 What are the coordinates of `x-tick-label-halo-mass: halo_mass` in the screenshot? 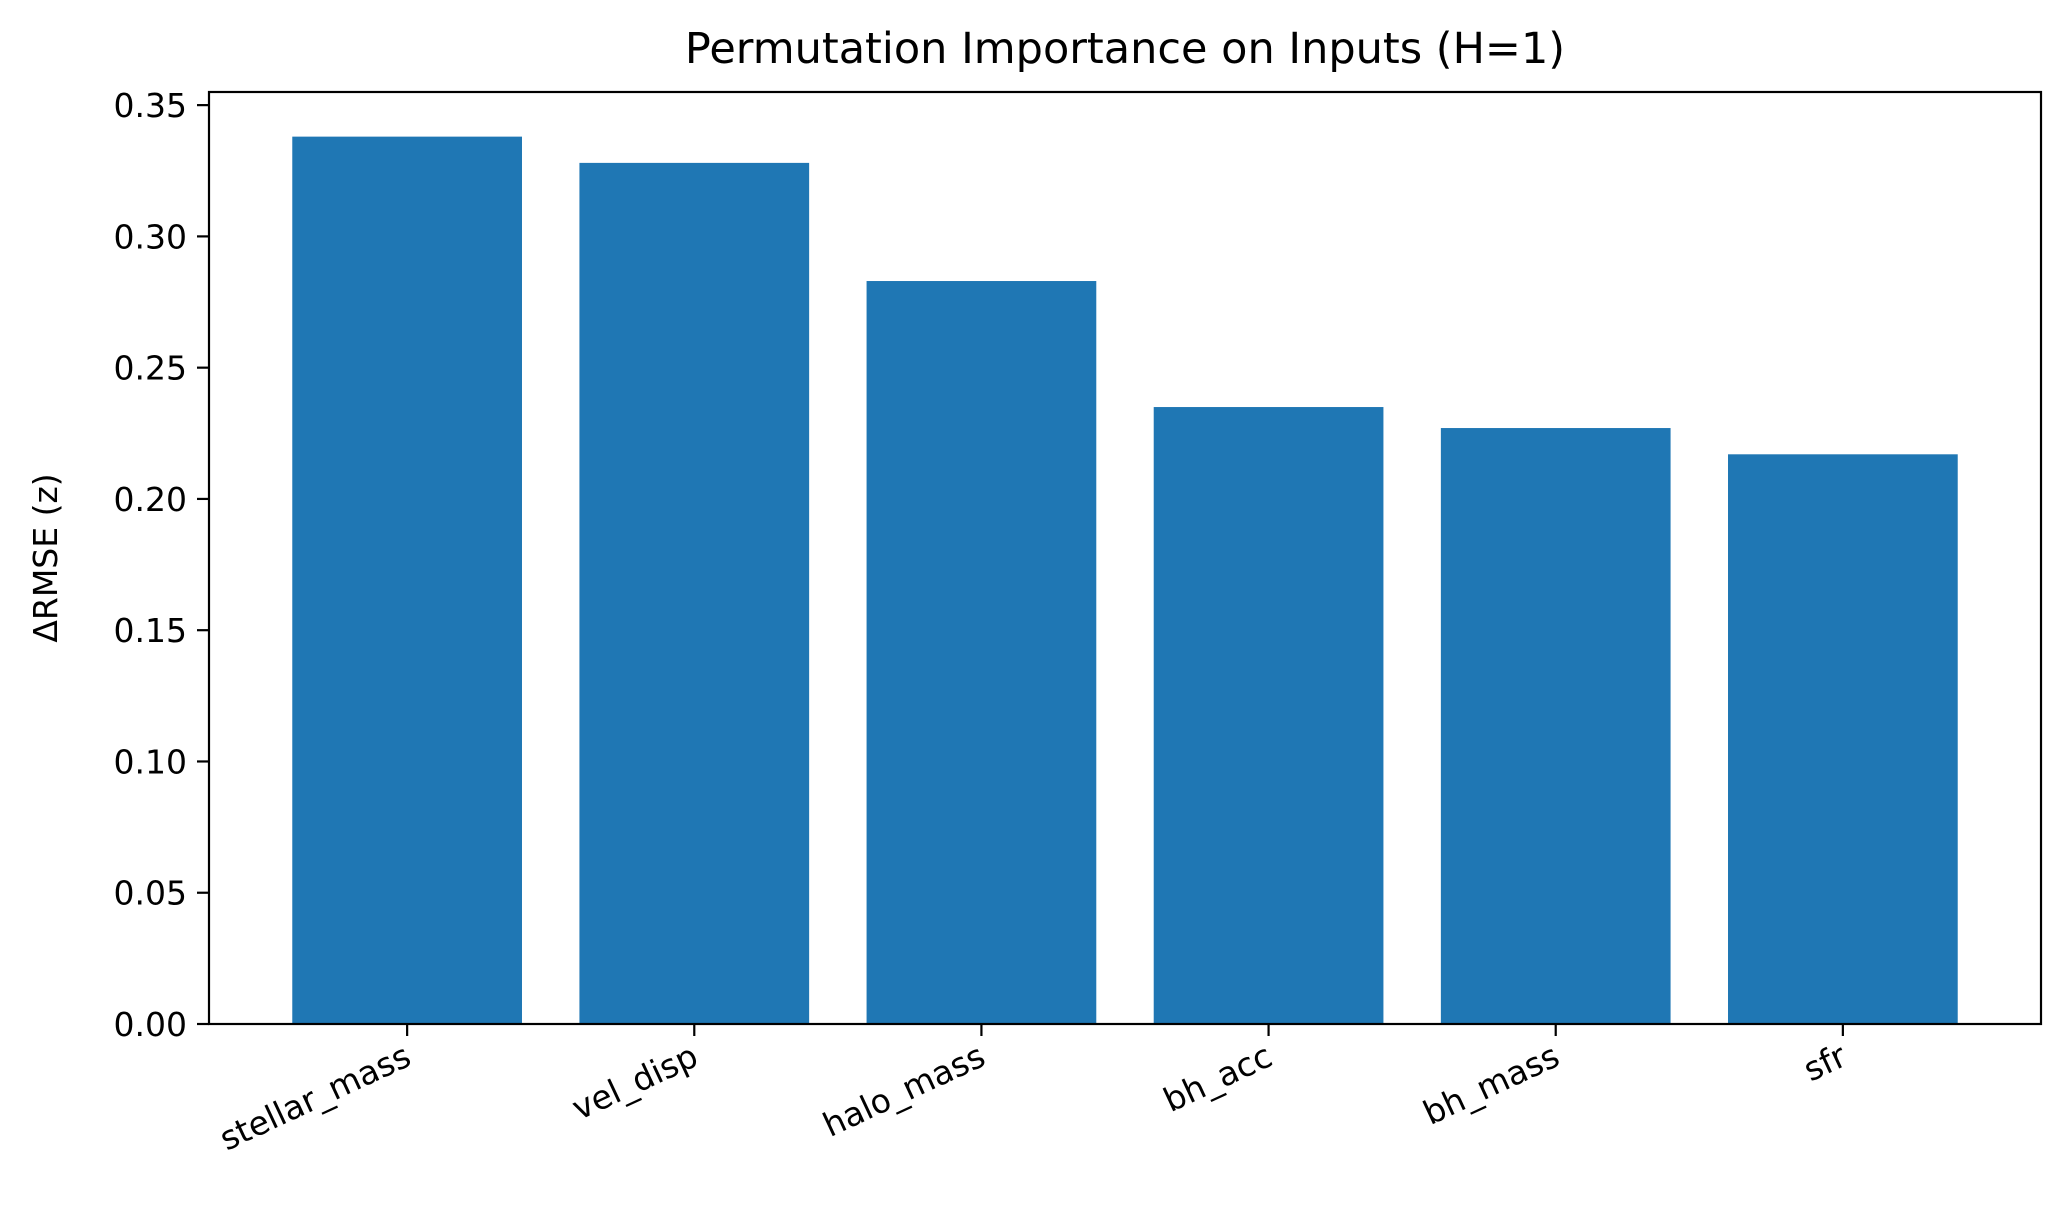 It's located at (904, 1090).